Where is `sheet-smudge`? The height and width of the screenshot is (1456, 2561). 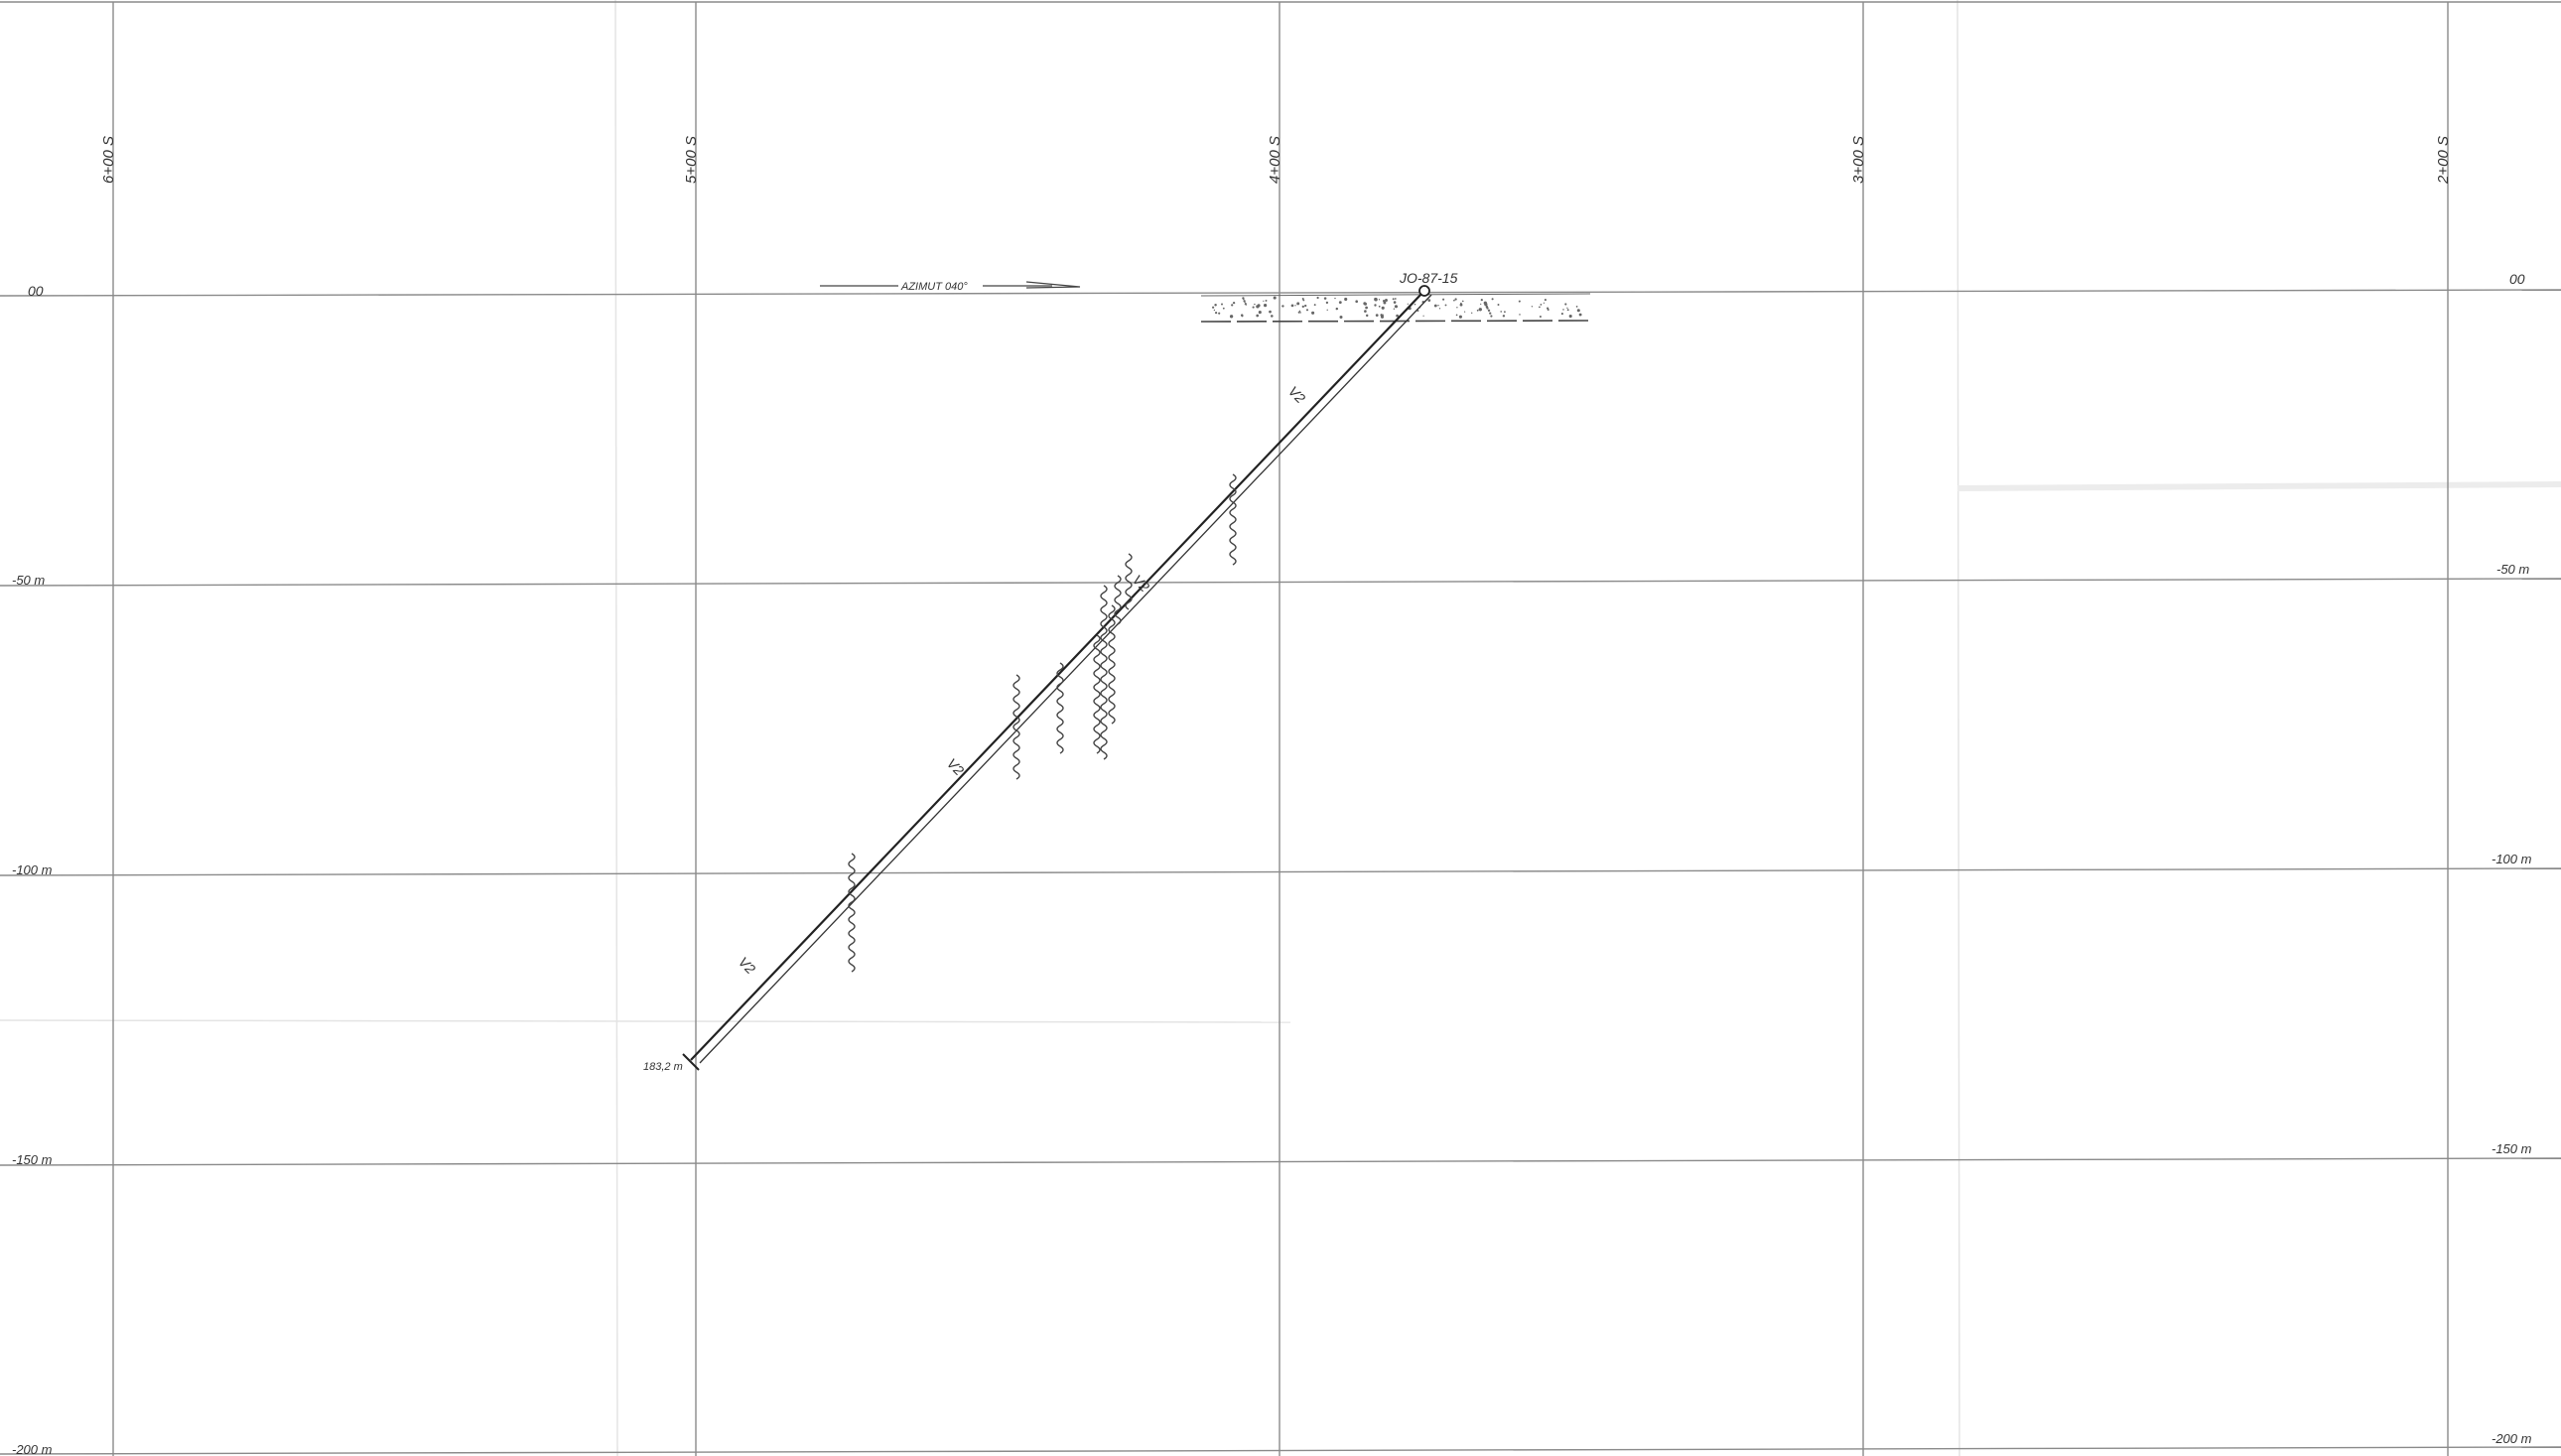
sheet-smudge is located at coordinates (2259, 486).